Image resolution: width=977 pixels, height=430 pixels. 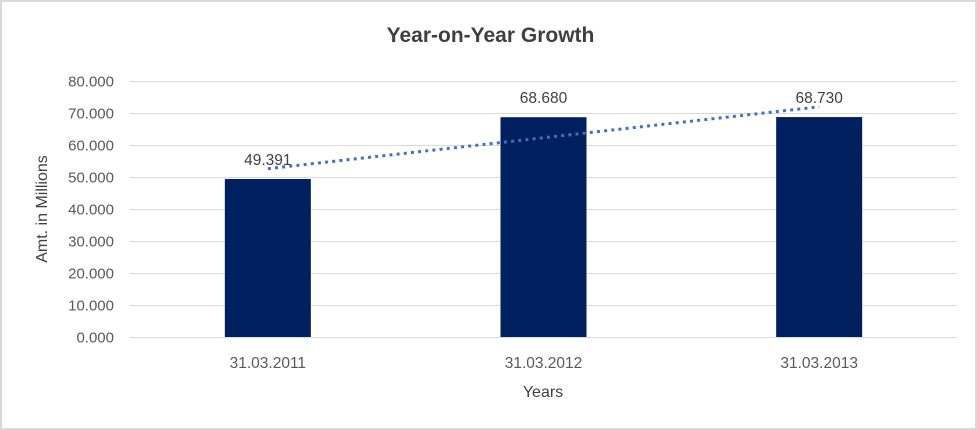 What do you see at coordinates (91, 242) in the screenshot?
I see `y-tick-label: 30.000` at bounding box center [91, 242].